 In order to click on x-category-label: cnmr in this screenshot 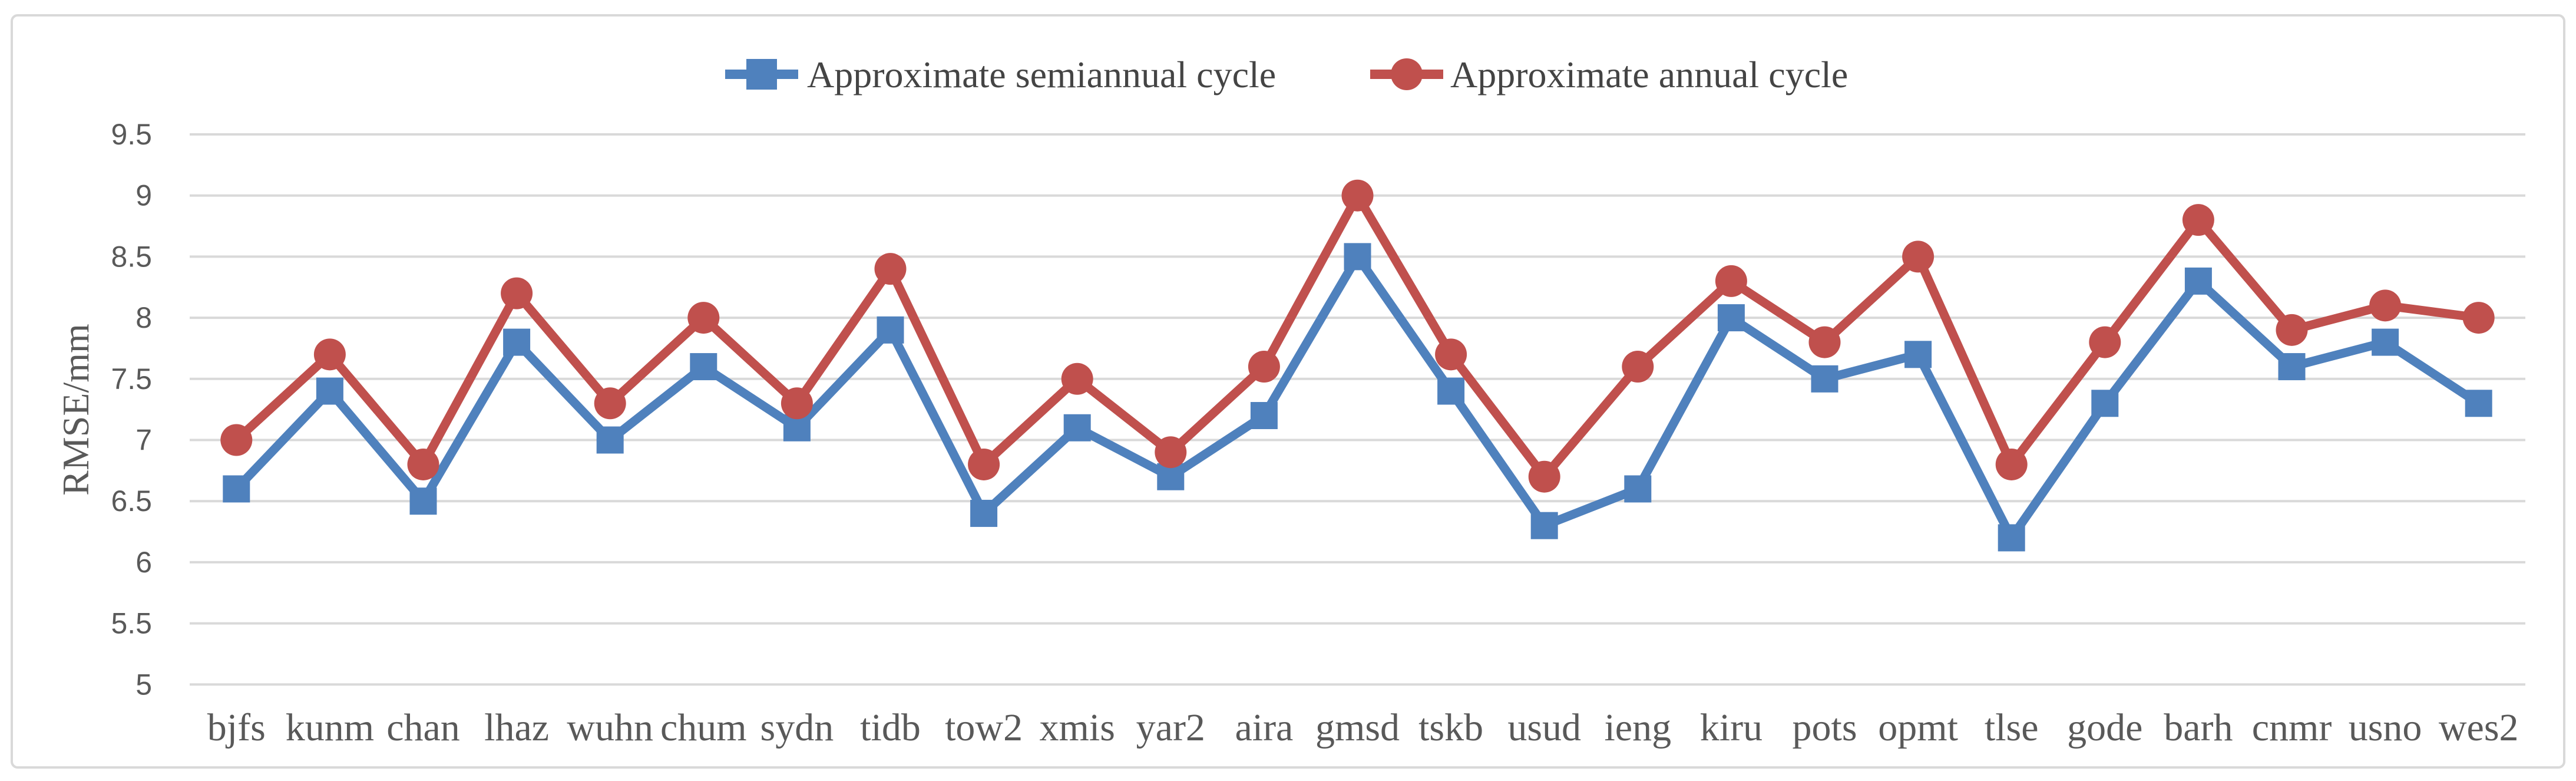, I will do `click(2292, 727)`.